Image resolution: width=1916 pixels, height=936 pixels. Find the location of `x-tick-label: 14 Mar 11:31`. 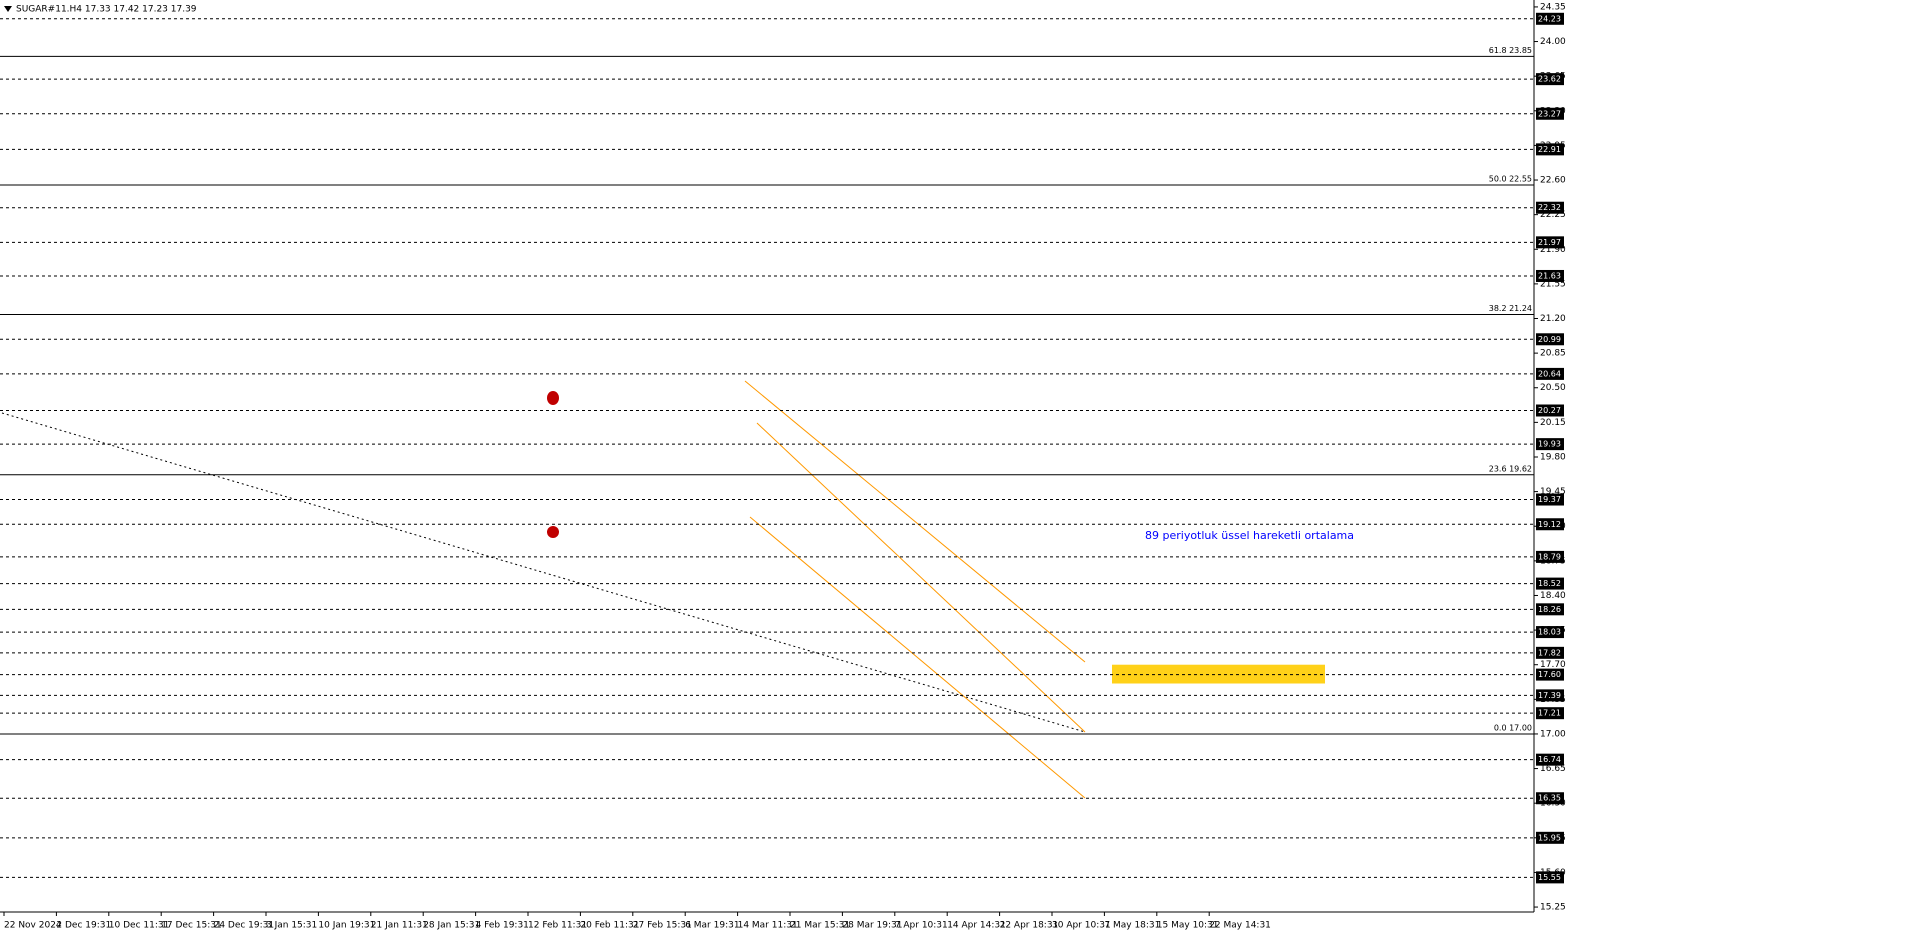

x-tick-label: 14 Mar 11:31 is located at coordinates (768, 926).